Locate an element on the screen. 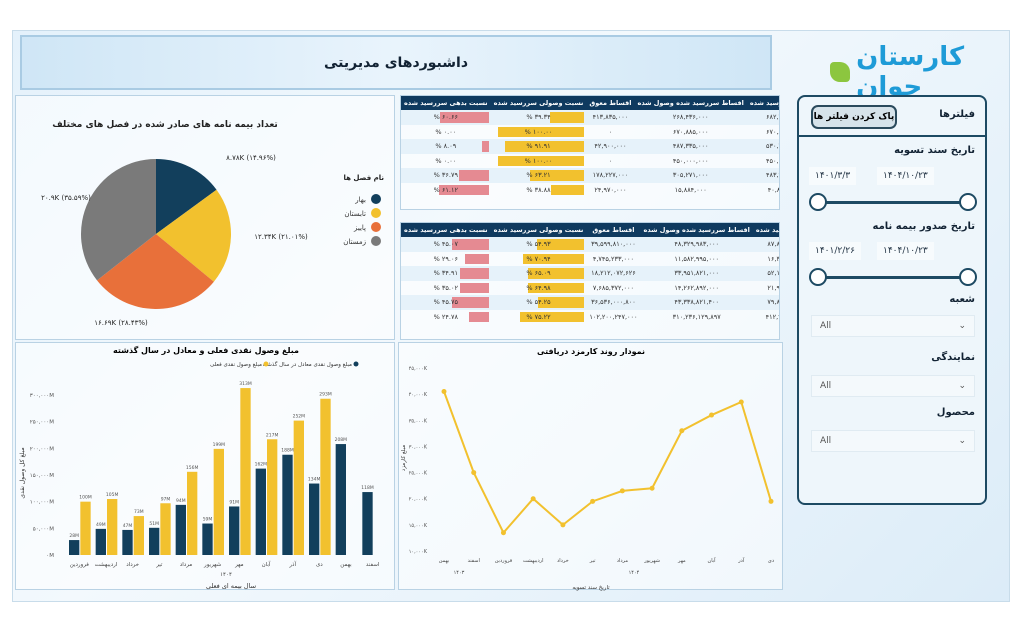  settlement-date-to: ۱۴۰۴/۱۰/۲۳ is located at coordinates (905, 176).